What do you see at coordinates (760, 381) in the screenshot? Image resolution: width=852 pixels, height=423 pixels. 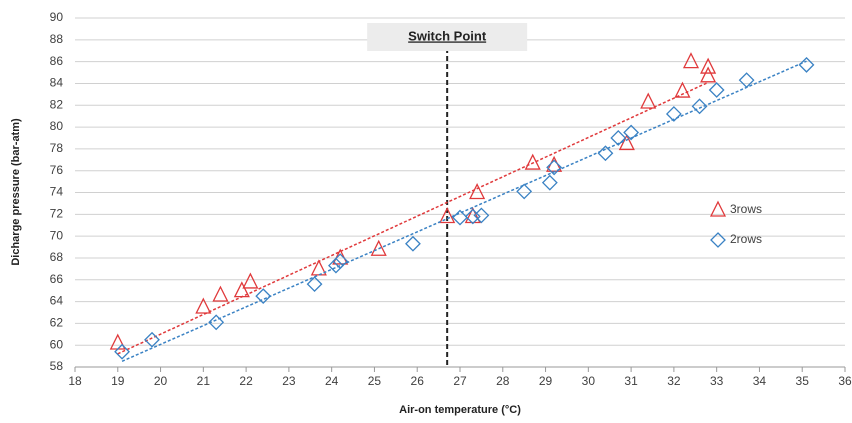 I see `x-tick-label: 34` at bounding box center [760, 381].